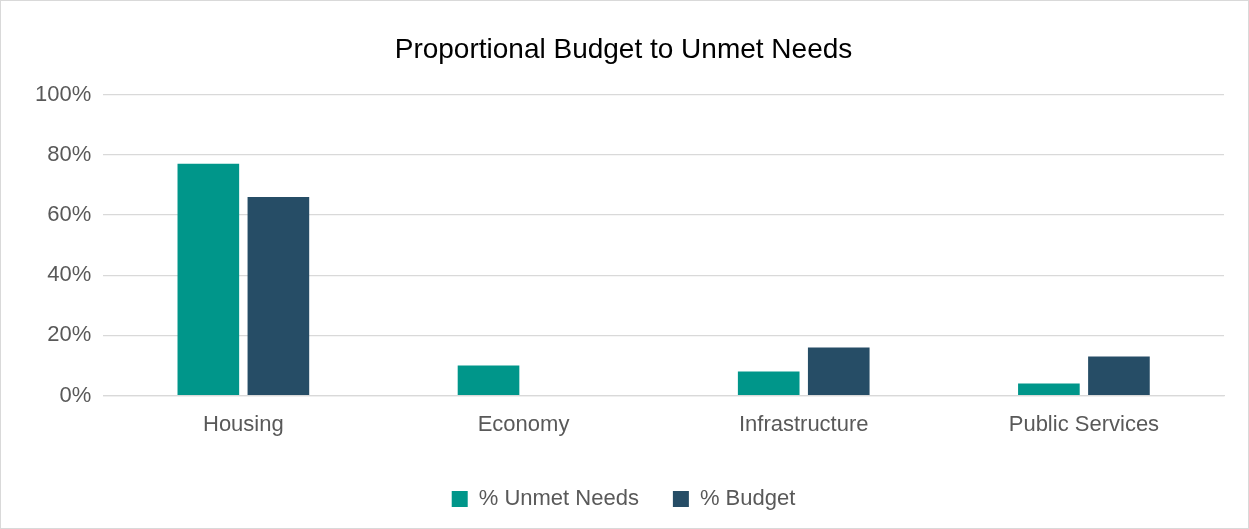 This screenshot has width=1249, height=529. Describe the element at coordinates (63, 93) in the screenshot. I see `y-tick-label: 100%` at that location.